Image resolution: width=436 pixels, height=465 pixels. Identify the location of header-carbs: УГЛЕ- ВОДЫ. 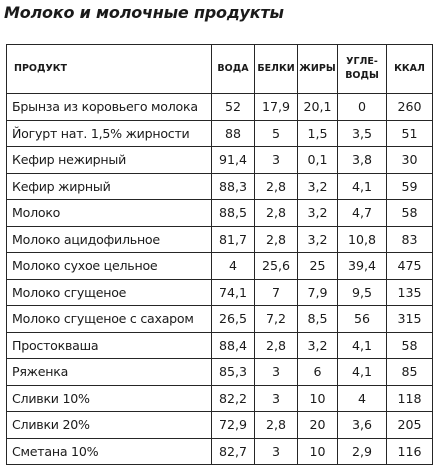
(362, 69).